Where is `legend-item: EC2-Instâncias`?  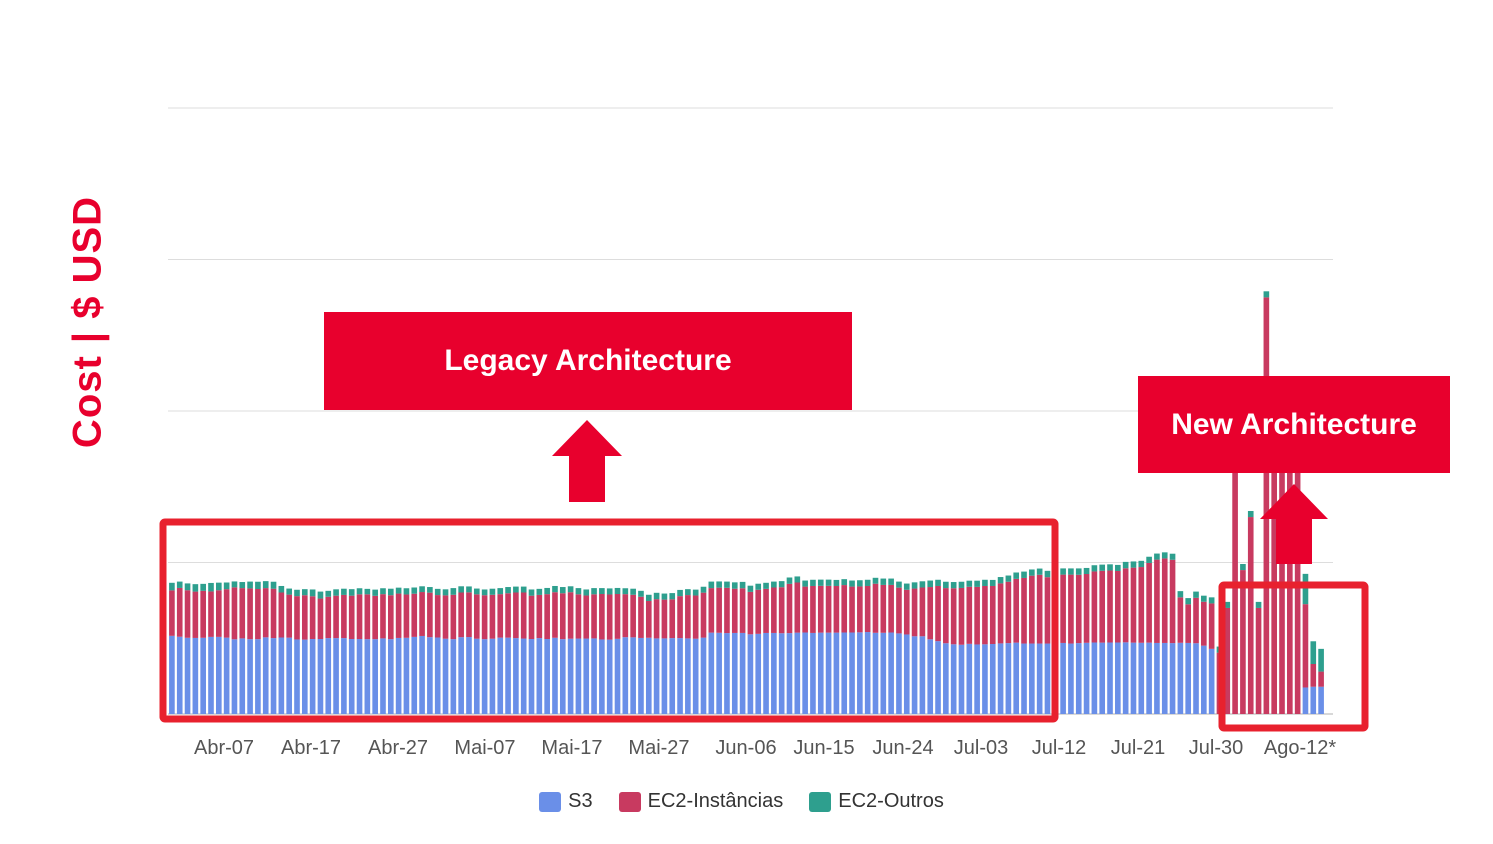 legend-item: EC2-Instâncias is located at coordinates (700, 801).